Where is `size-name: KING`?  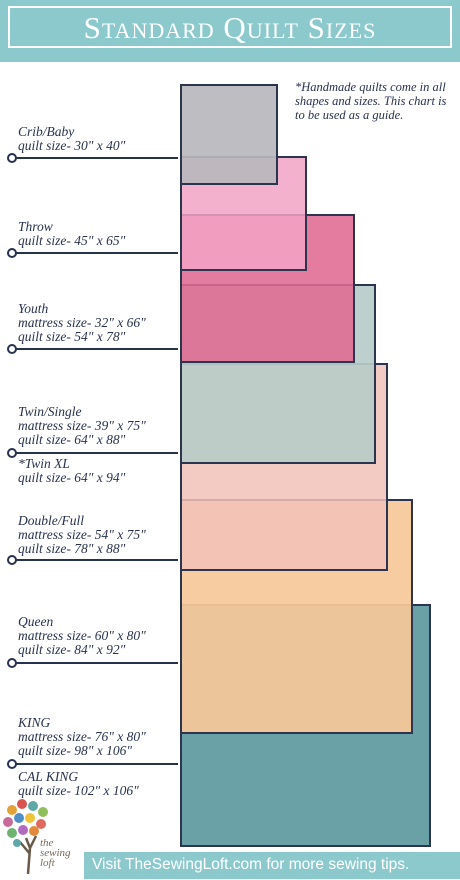
size-name: KING is located at coordinates (34, 722).